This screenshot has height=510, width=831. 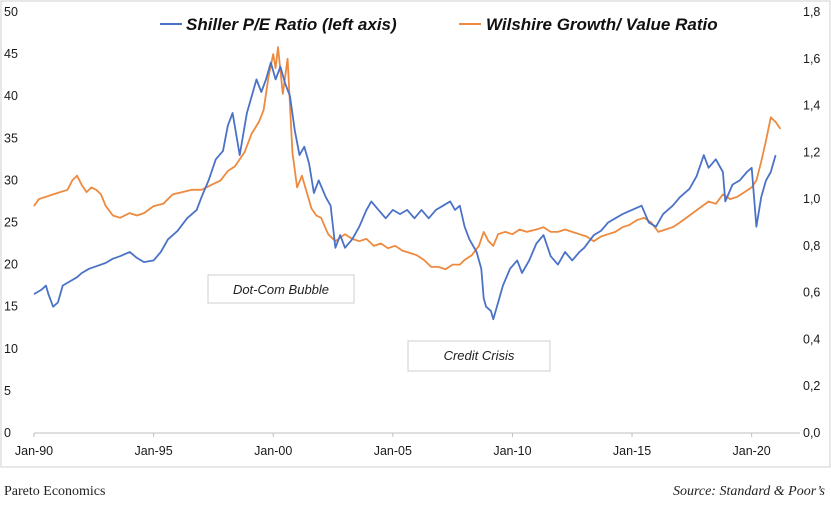 I want to click on x-axis-tick-label: Jan-20, so click(x=752, y=451).